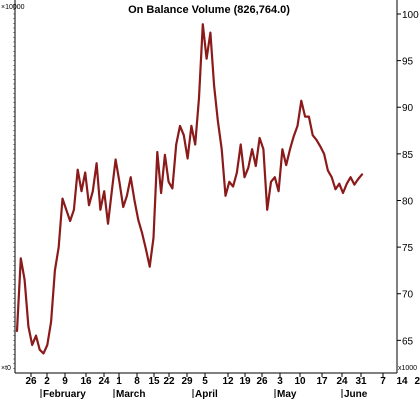  What do you see at coordinates (245, 381) in the screenshot?
I see `x-tick-label: 19` at bounding box center [245, 381].